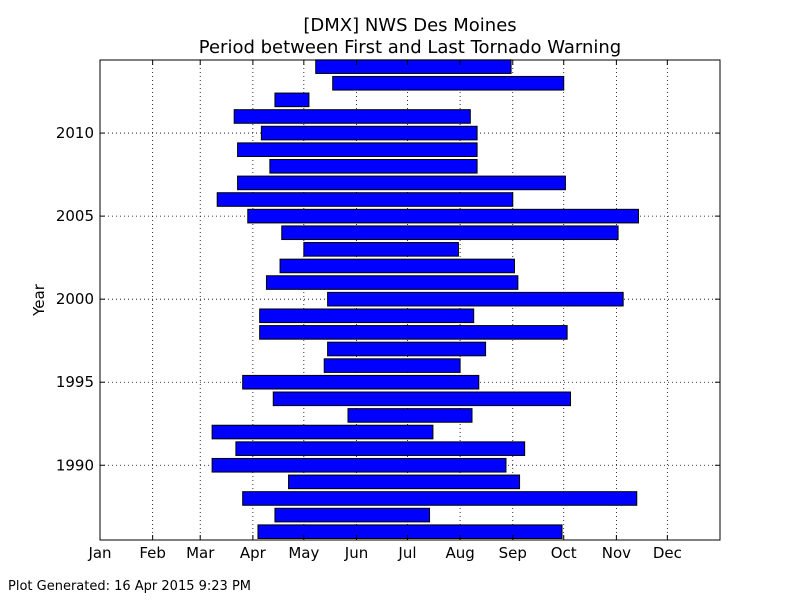 This screenshot has width=800, height=600. What do you see at coordinates (303, 553) in the screenshot?
I see `x-tick-label: May` at bounding box center [303, 553].